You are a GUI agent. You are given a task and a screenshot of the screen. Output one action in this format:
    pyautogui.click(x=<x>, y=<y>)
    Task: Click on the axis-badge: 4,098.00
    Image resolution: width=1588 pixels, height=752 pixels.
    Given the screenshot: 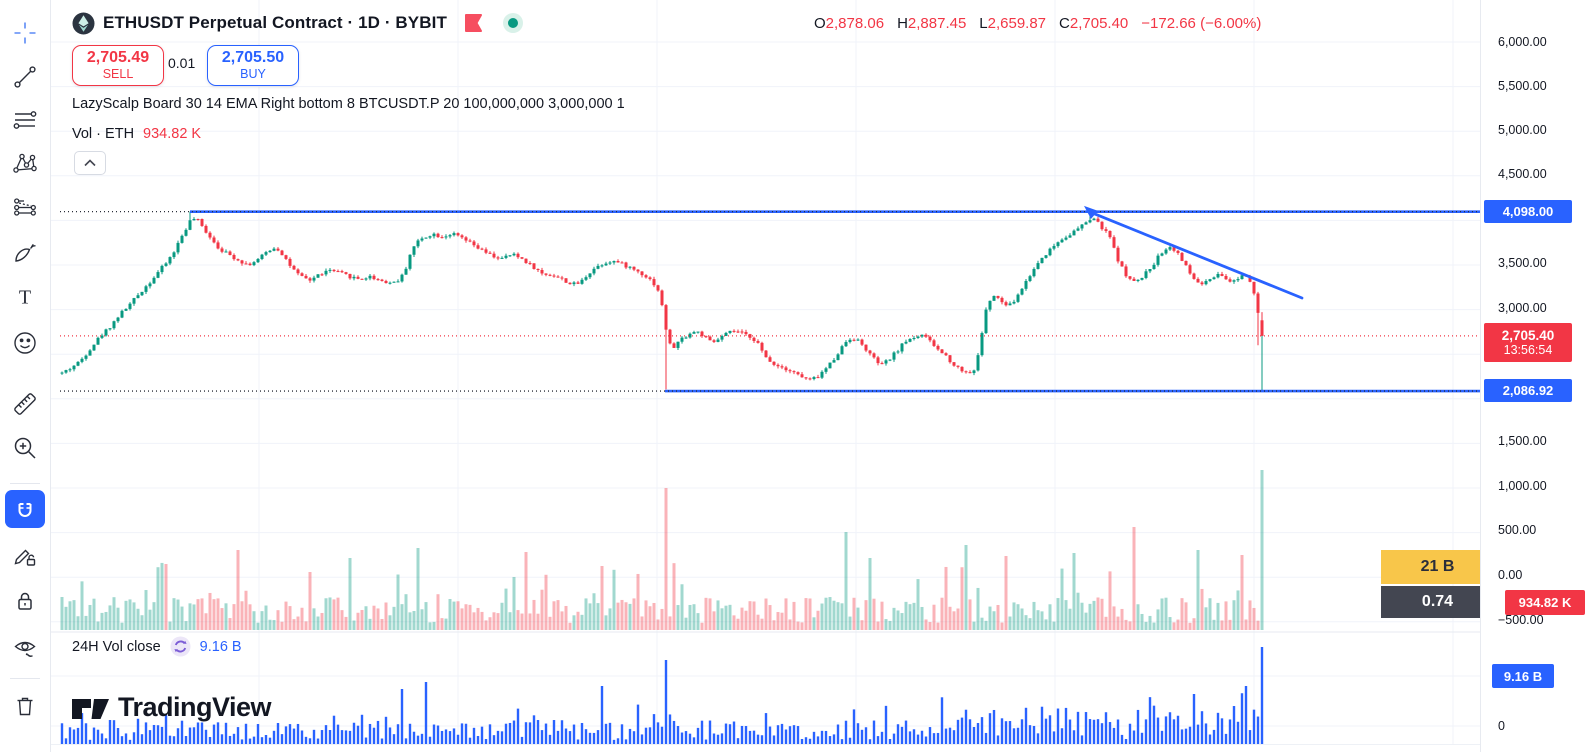 What is the action you would take?
    pyautogui.click(x=1528, y=211)
    